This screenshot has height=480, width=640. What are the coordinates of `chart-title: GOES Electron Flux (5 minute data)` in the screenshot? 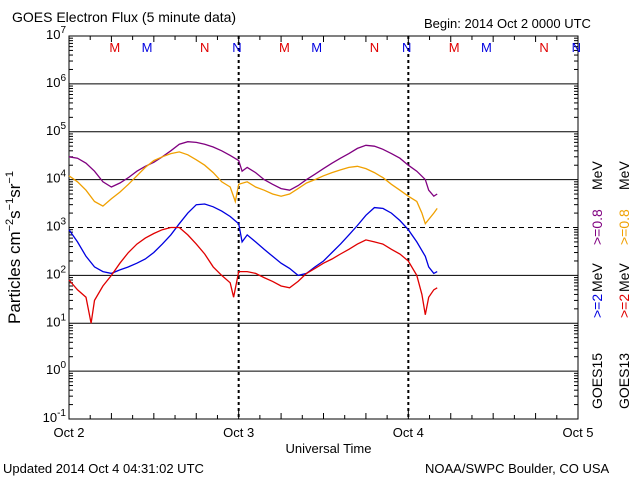 It's located at (124, 17).